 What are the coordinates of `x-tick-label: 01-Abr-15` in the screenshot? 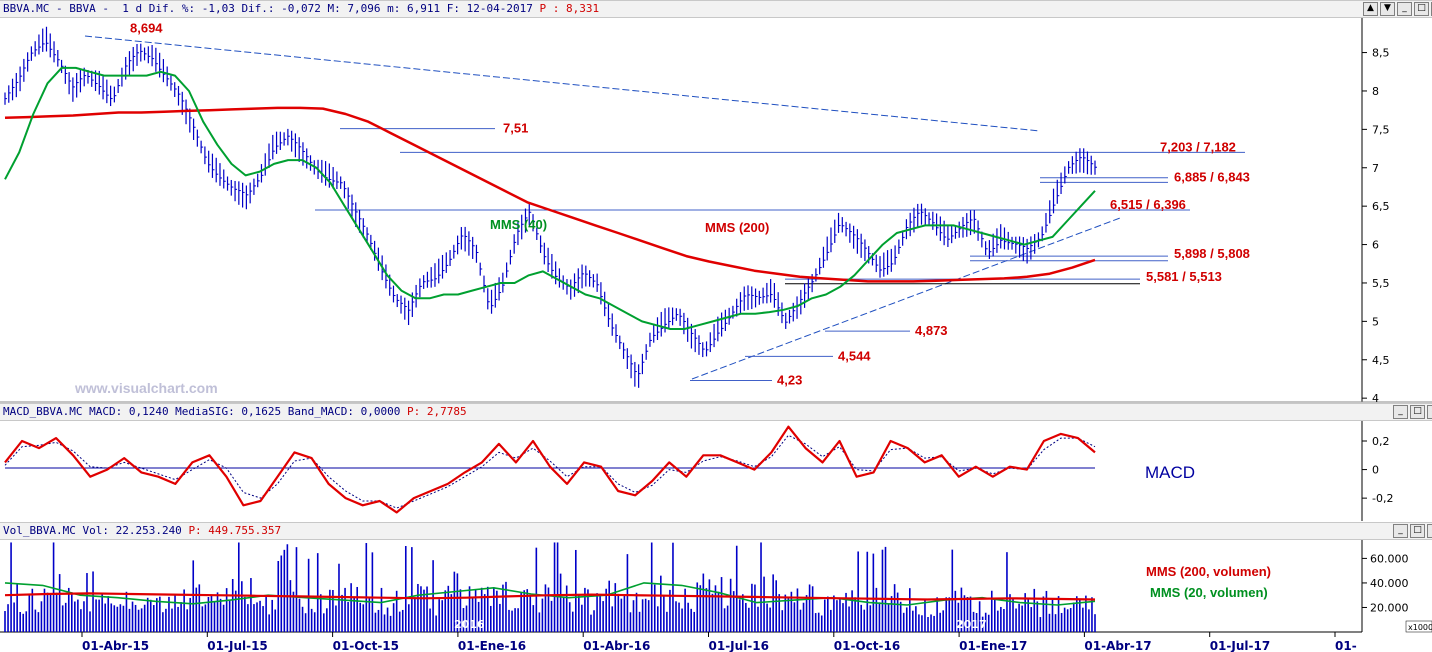 It's located at (115, 645).